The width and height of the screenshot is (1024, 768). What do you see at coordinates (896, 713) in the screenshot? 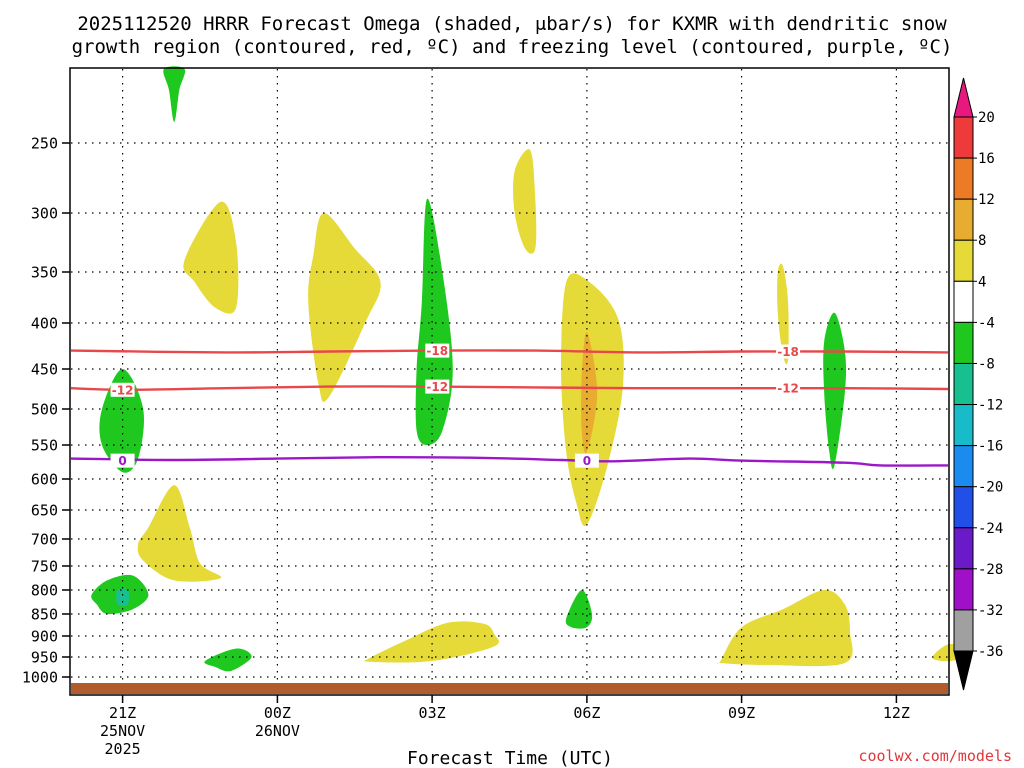
I see `x-tick-label: 12Z` at bounding box center [896, 713].